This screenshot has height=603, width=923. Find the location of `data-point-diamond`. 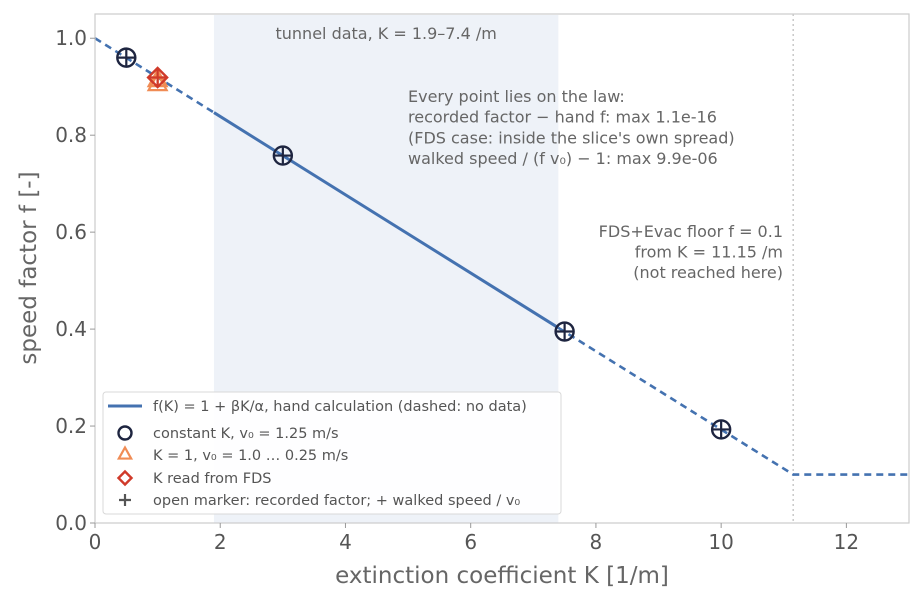

data-point-diamond is located at coordinates (157, 77).